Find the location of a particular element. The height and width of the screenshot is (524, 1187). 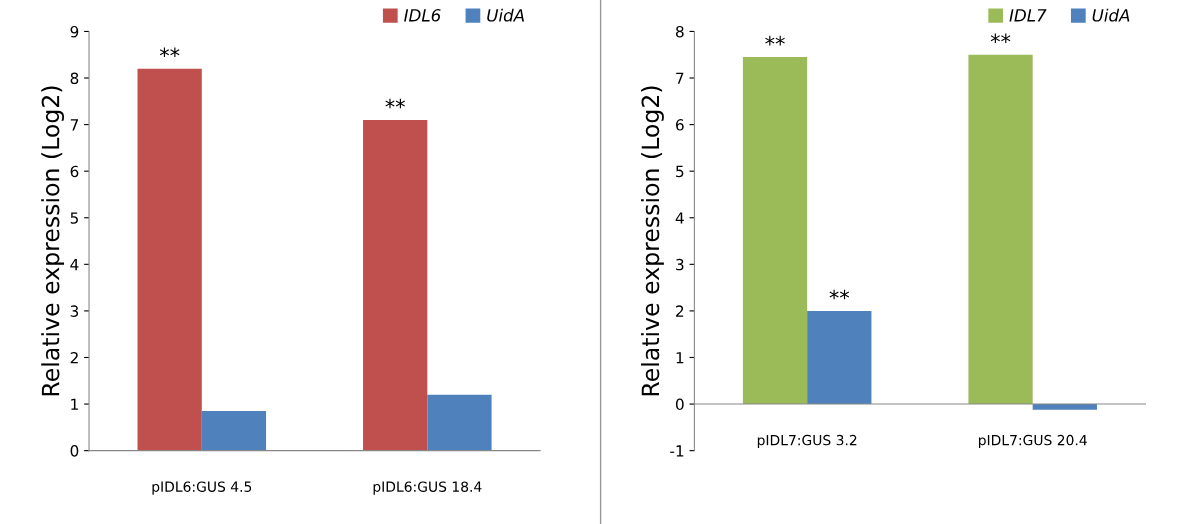

y-tick-label: -1 is located at coordinates (677, 451).